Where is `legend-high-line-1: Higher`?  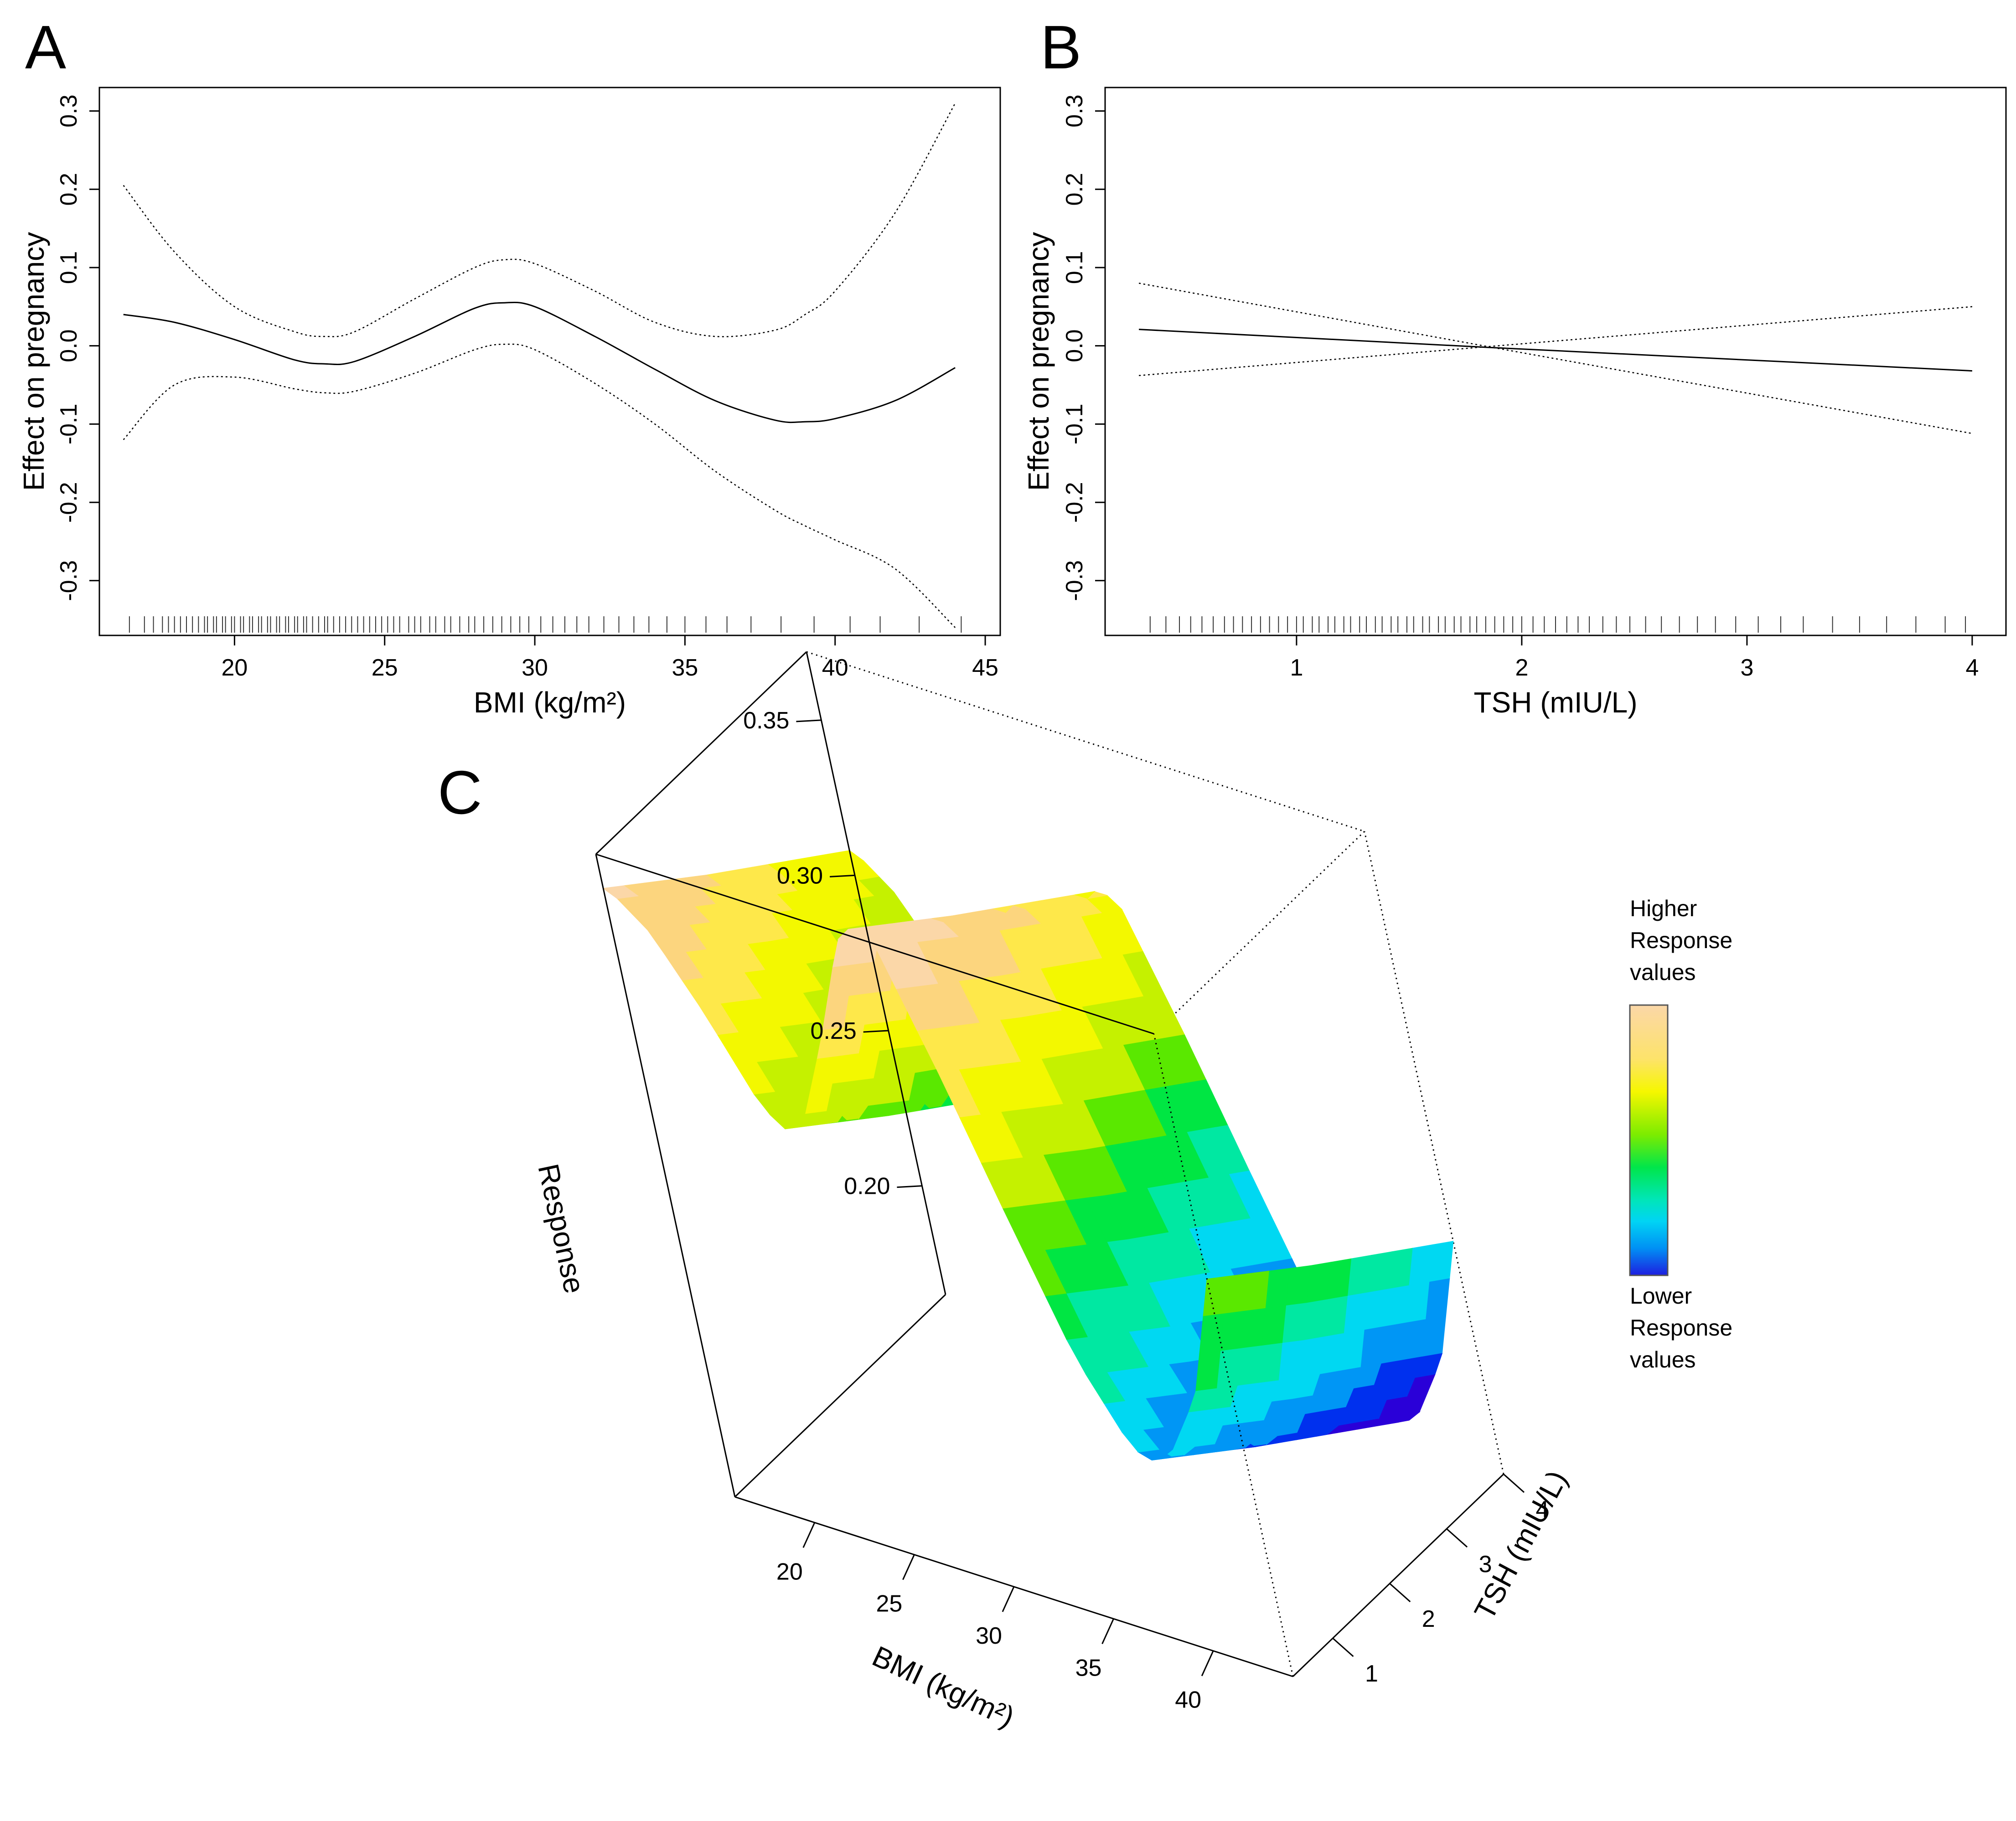
legend-high-line-1: Higher is located at coordinates (1663, 909).